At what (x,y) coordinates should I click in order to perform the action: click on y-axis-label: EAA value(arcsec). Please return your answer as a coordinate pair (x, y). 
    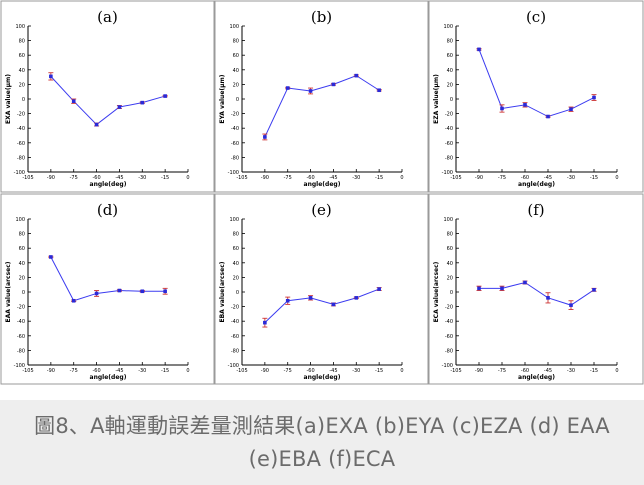
    Looking at the image, I should click on (8, 291).